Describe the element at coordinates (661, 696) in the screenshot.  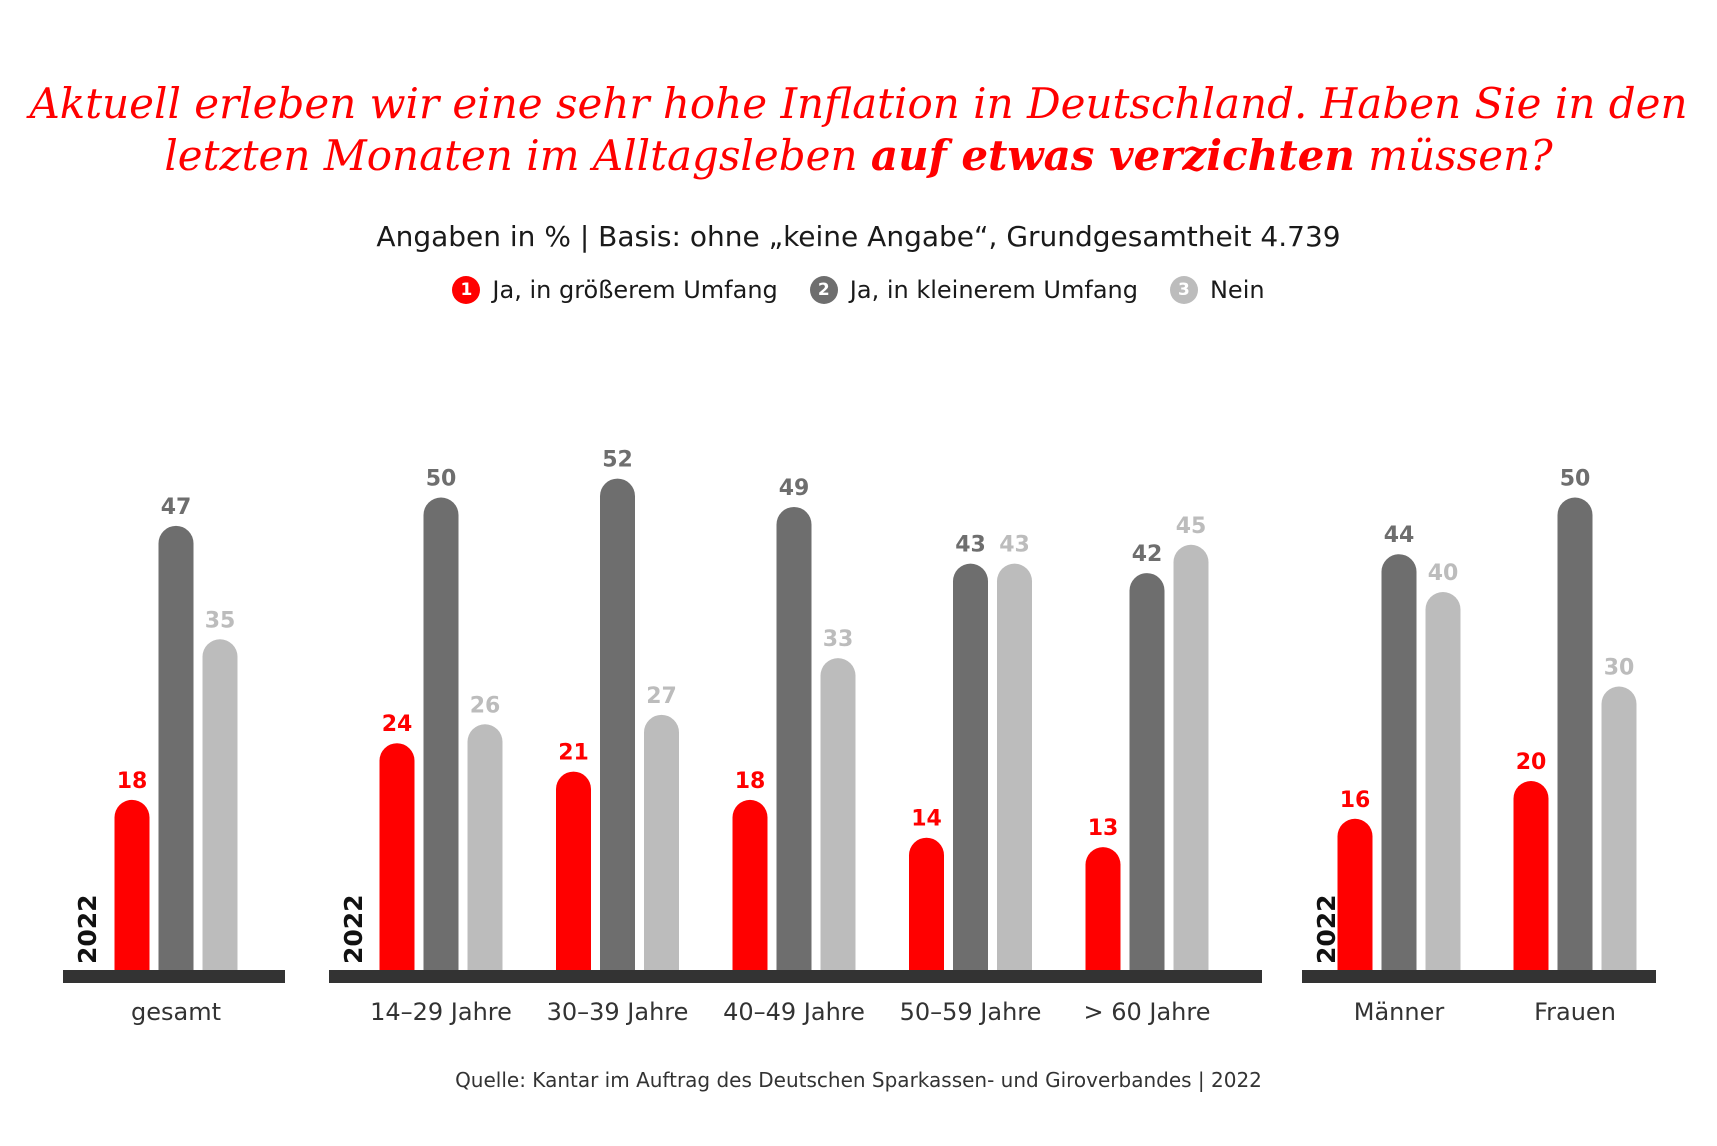
I see `data-label-2-2-3: 27` at that location.